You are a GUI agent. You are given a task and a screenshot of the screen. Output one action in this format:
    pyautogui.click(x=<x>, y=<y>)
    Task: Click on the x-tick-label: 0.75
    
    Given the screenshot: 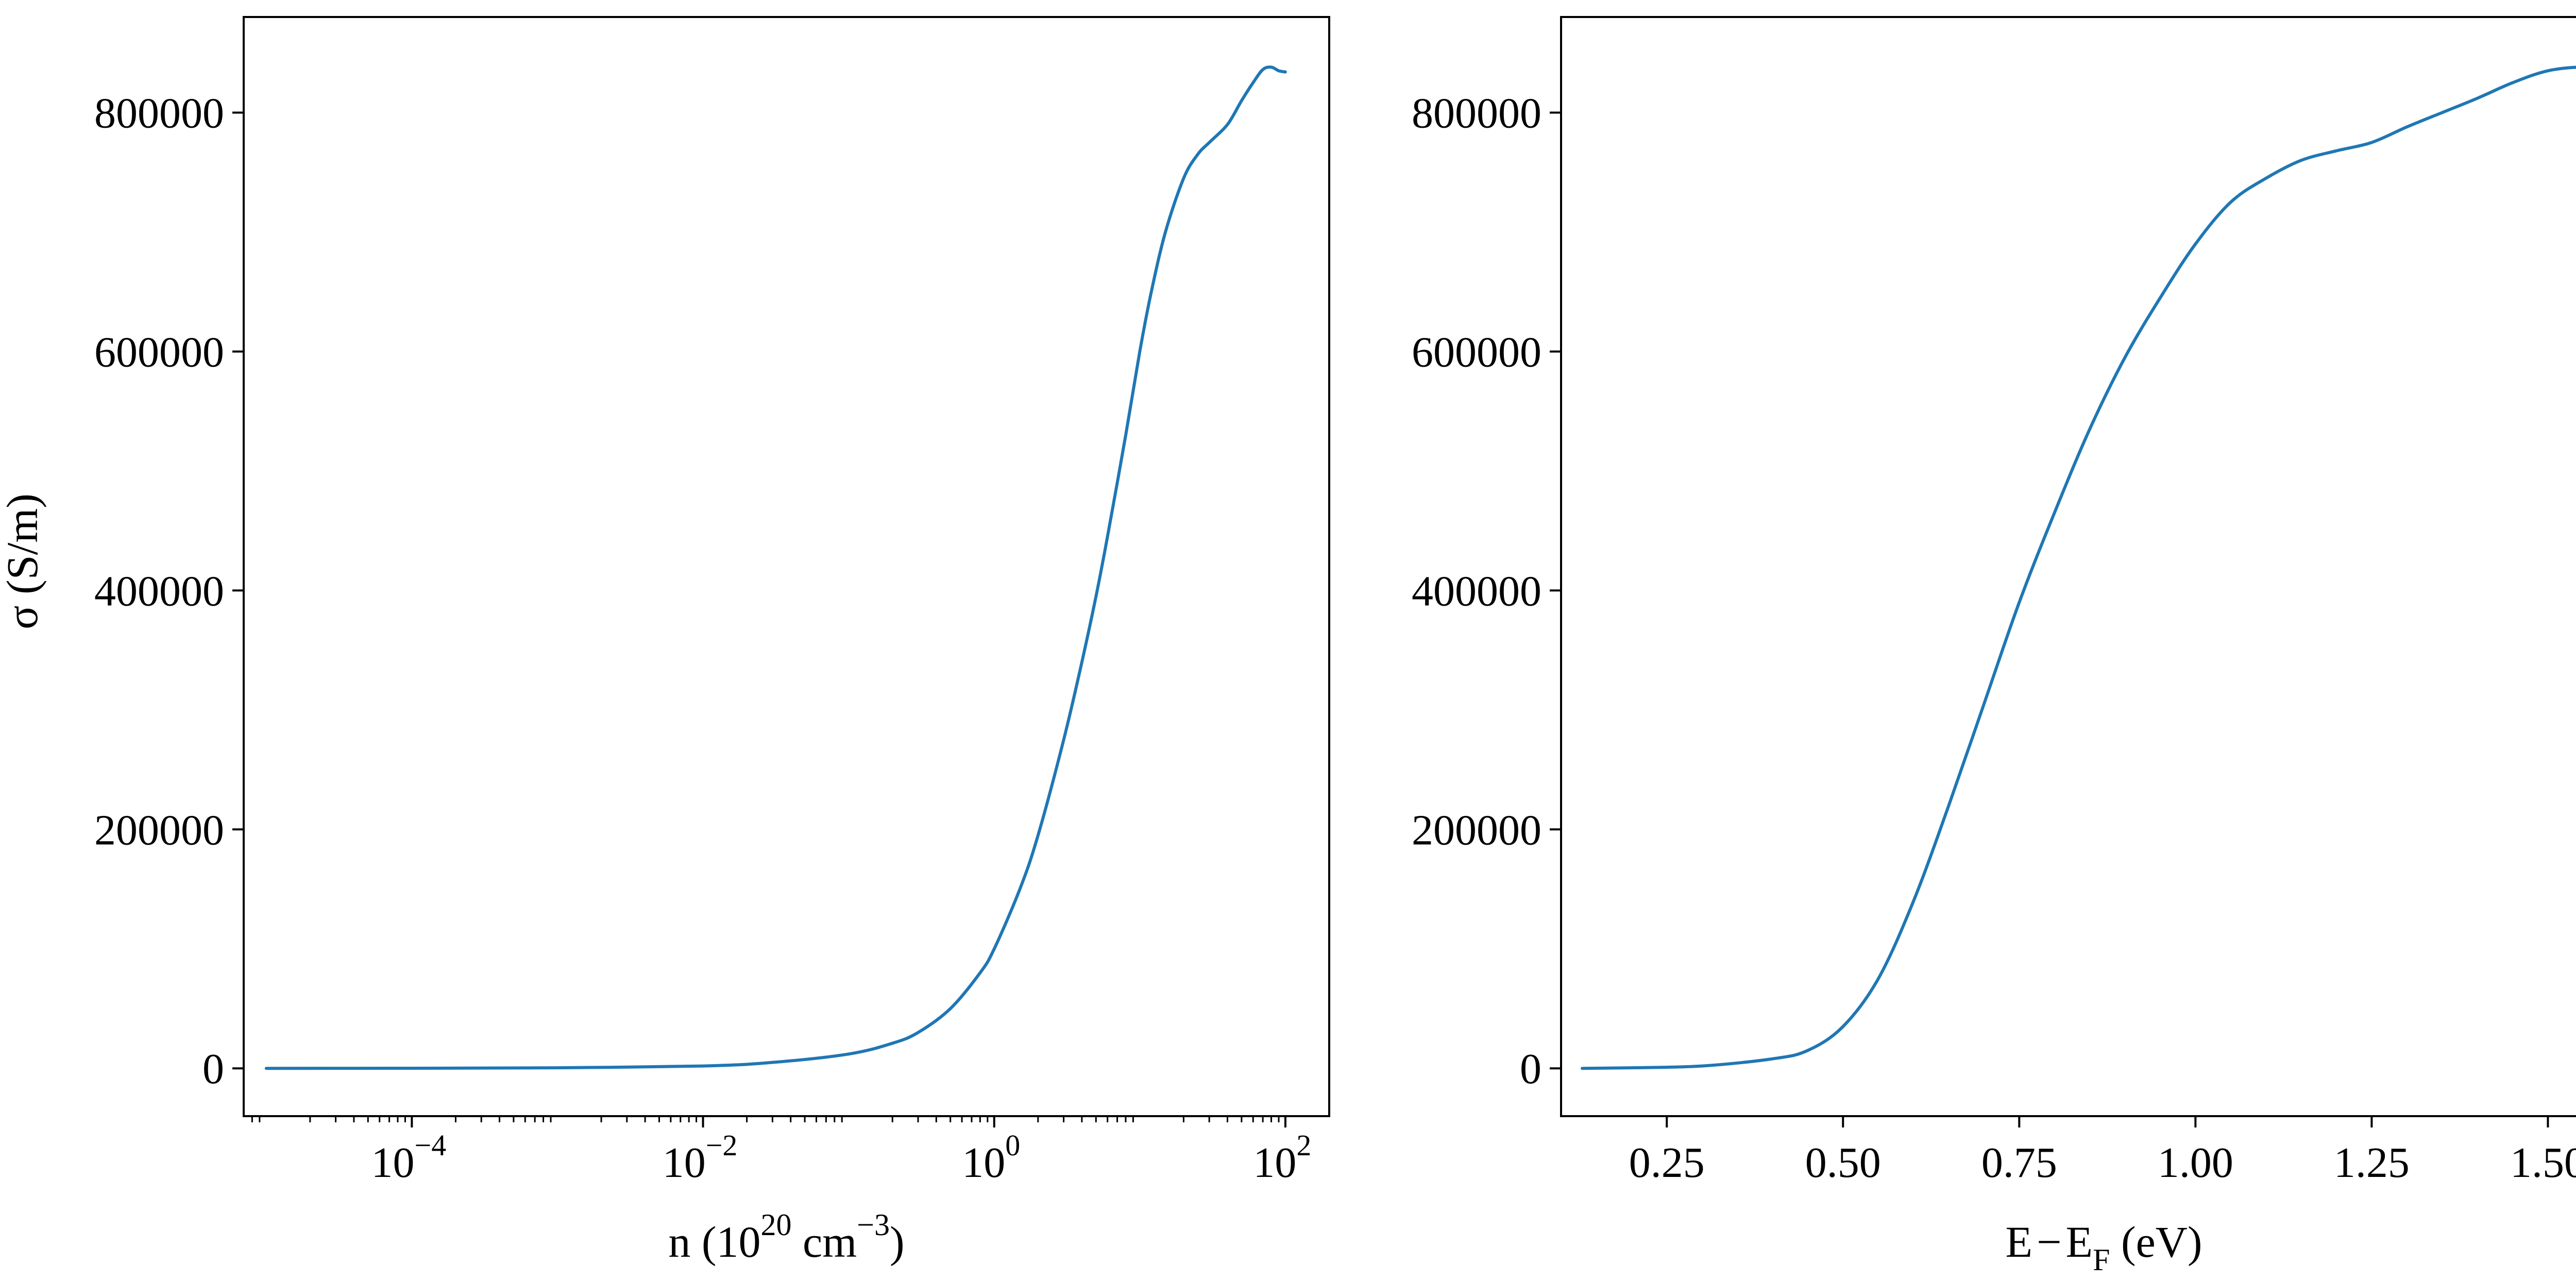 What is the action you would take?
    pyautogui.click(x=2019, y=1163)
    